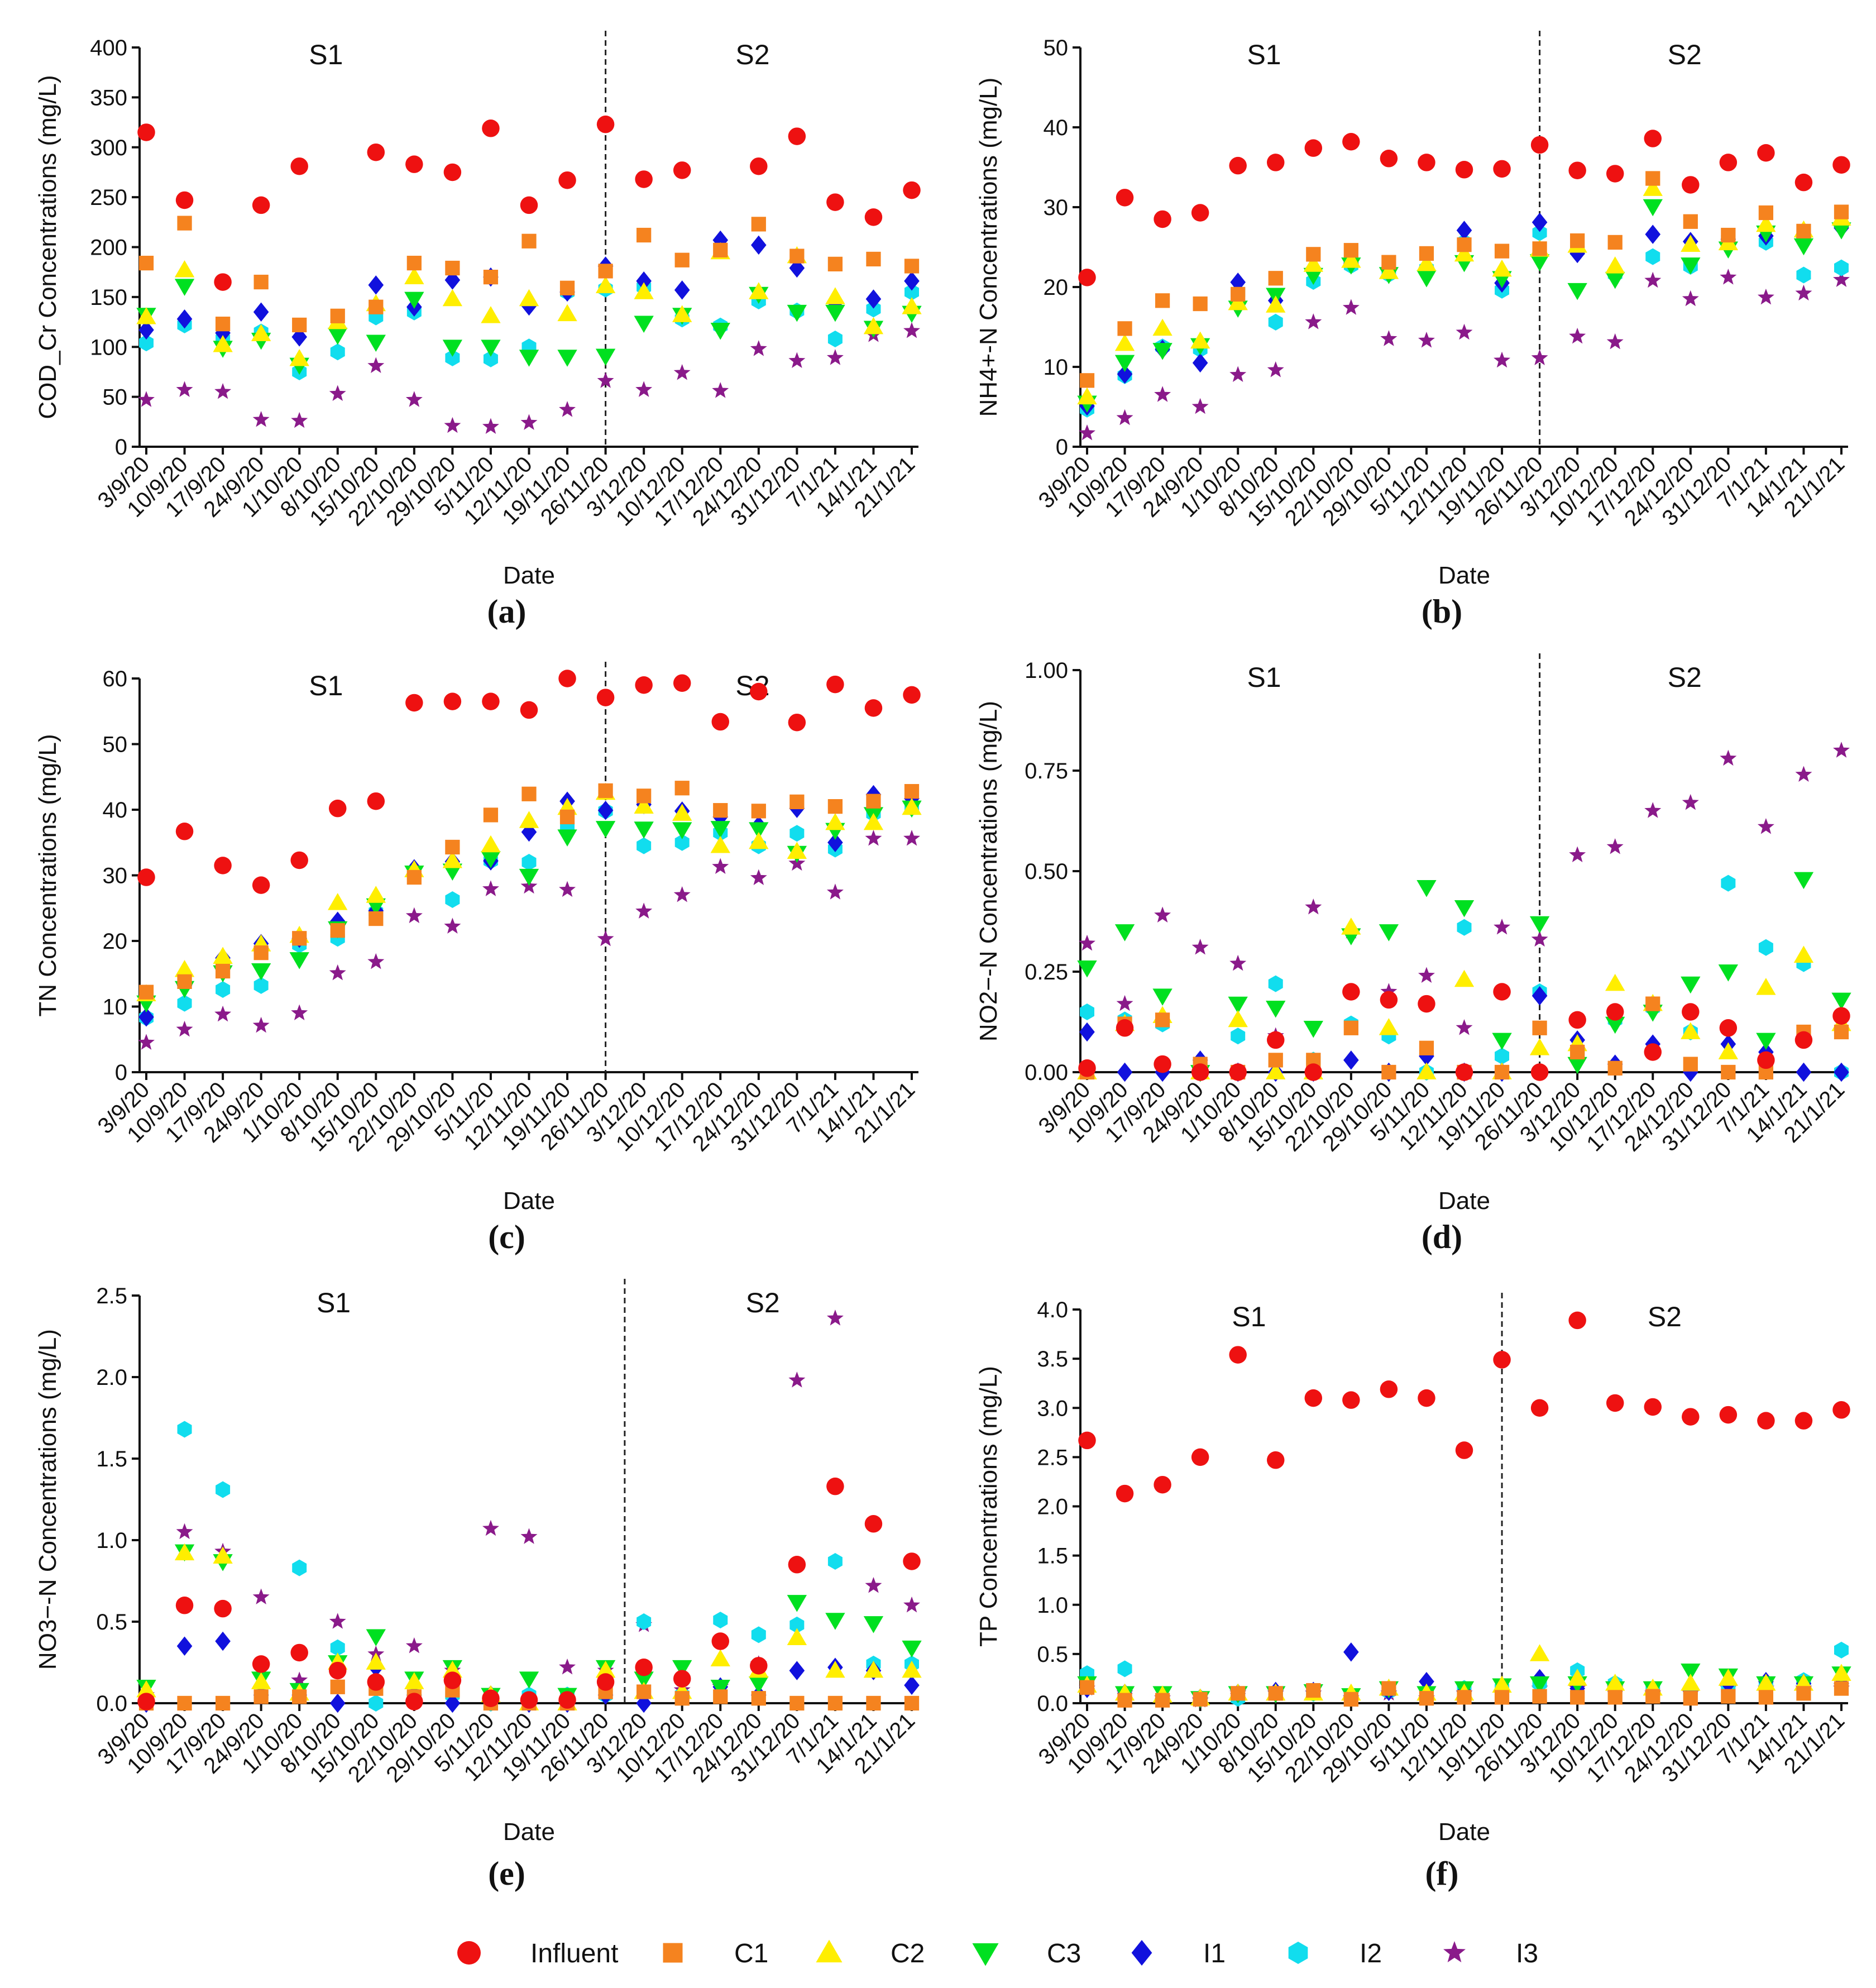 The image size is (1876, 1988). What do you see at coordinates (1046, 871) in the screenshot?
I see `y-tick-label: 0.50` at bounding box center [1046, 871].